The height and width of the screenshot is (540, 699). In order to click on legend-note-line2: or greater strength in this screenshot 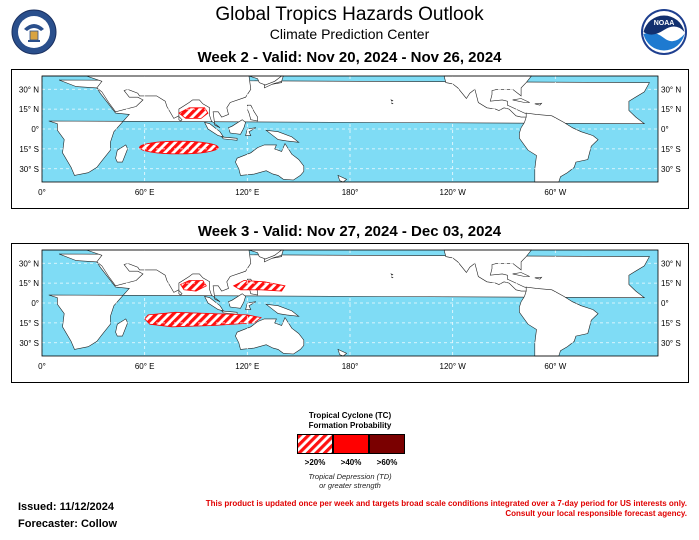, I will do `click(350, 485)`.